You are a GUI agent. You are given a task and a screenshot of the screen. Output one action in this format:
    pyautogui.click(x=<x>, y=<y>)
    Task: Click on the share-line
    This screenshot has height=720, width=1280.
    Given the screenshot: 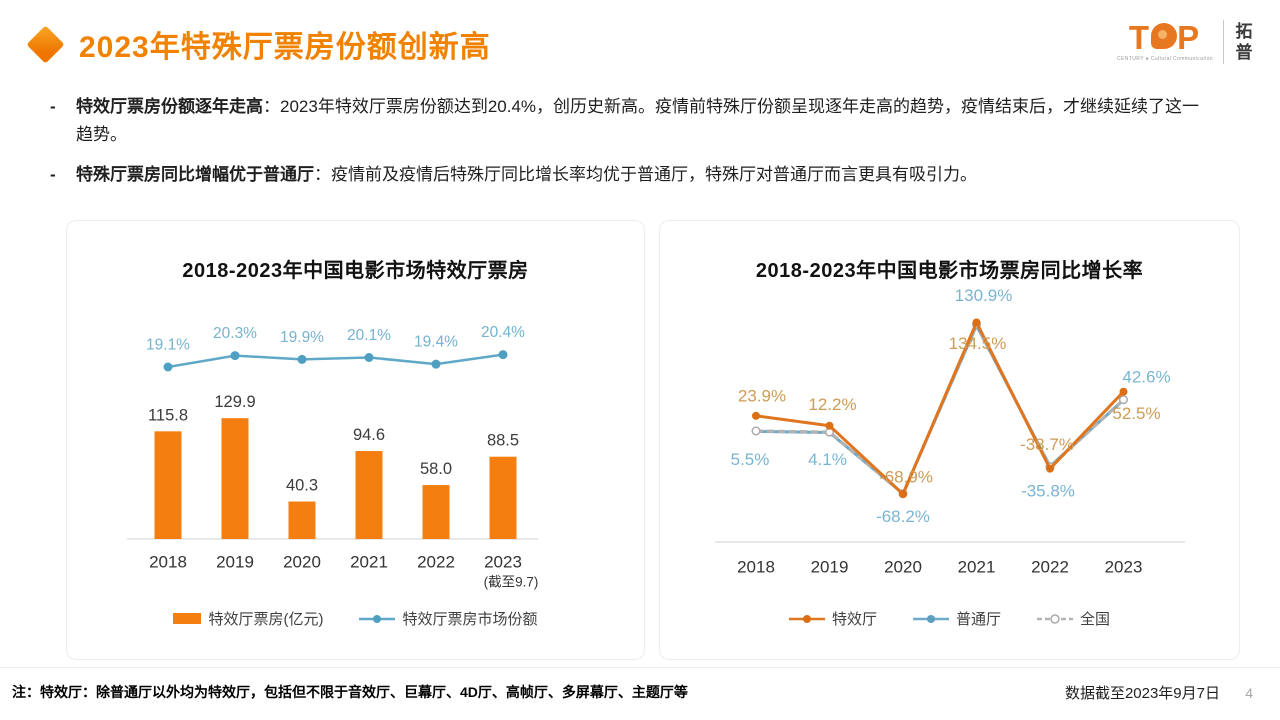 What is the action you would take?
    pyautogui.click(x=335, y=361)
    